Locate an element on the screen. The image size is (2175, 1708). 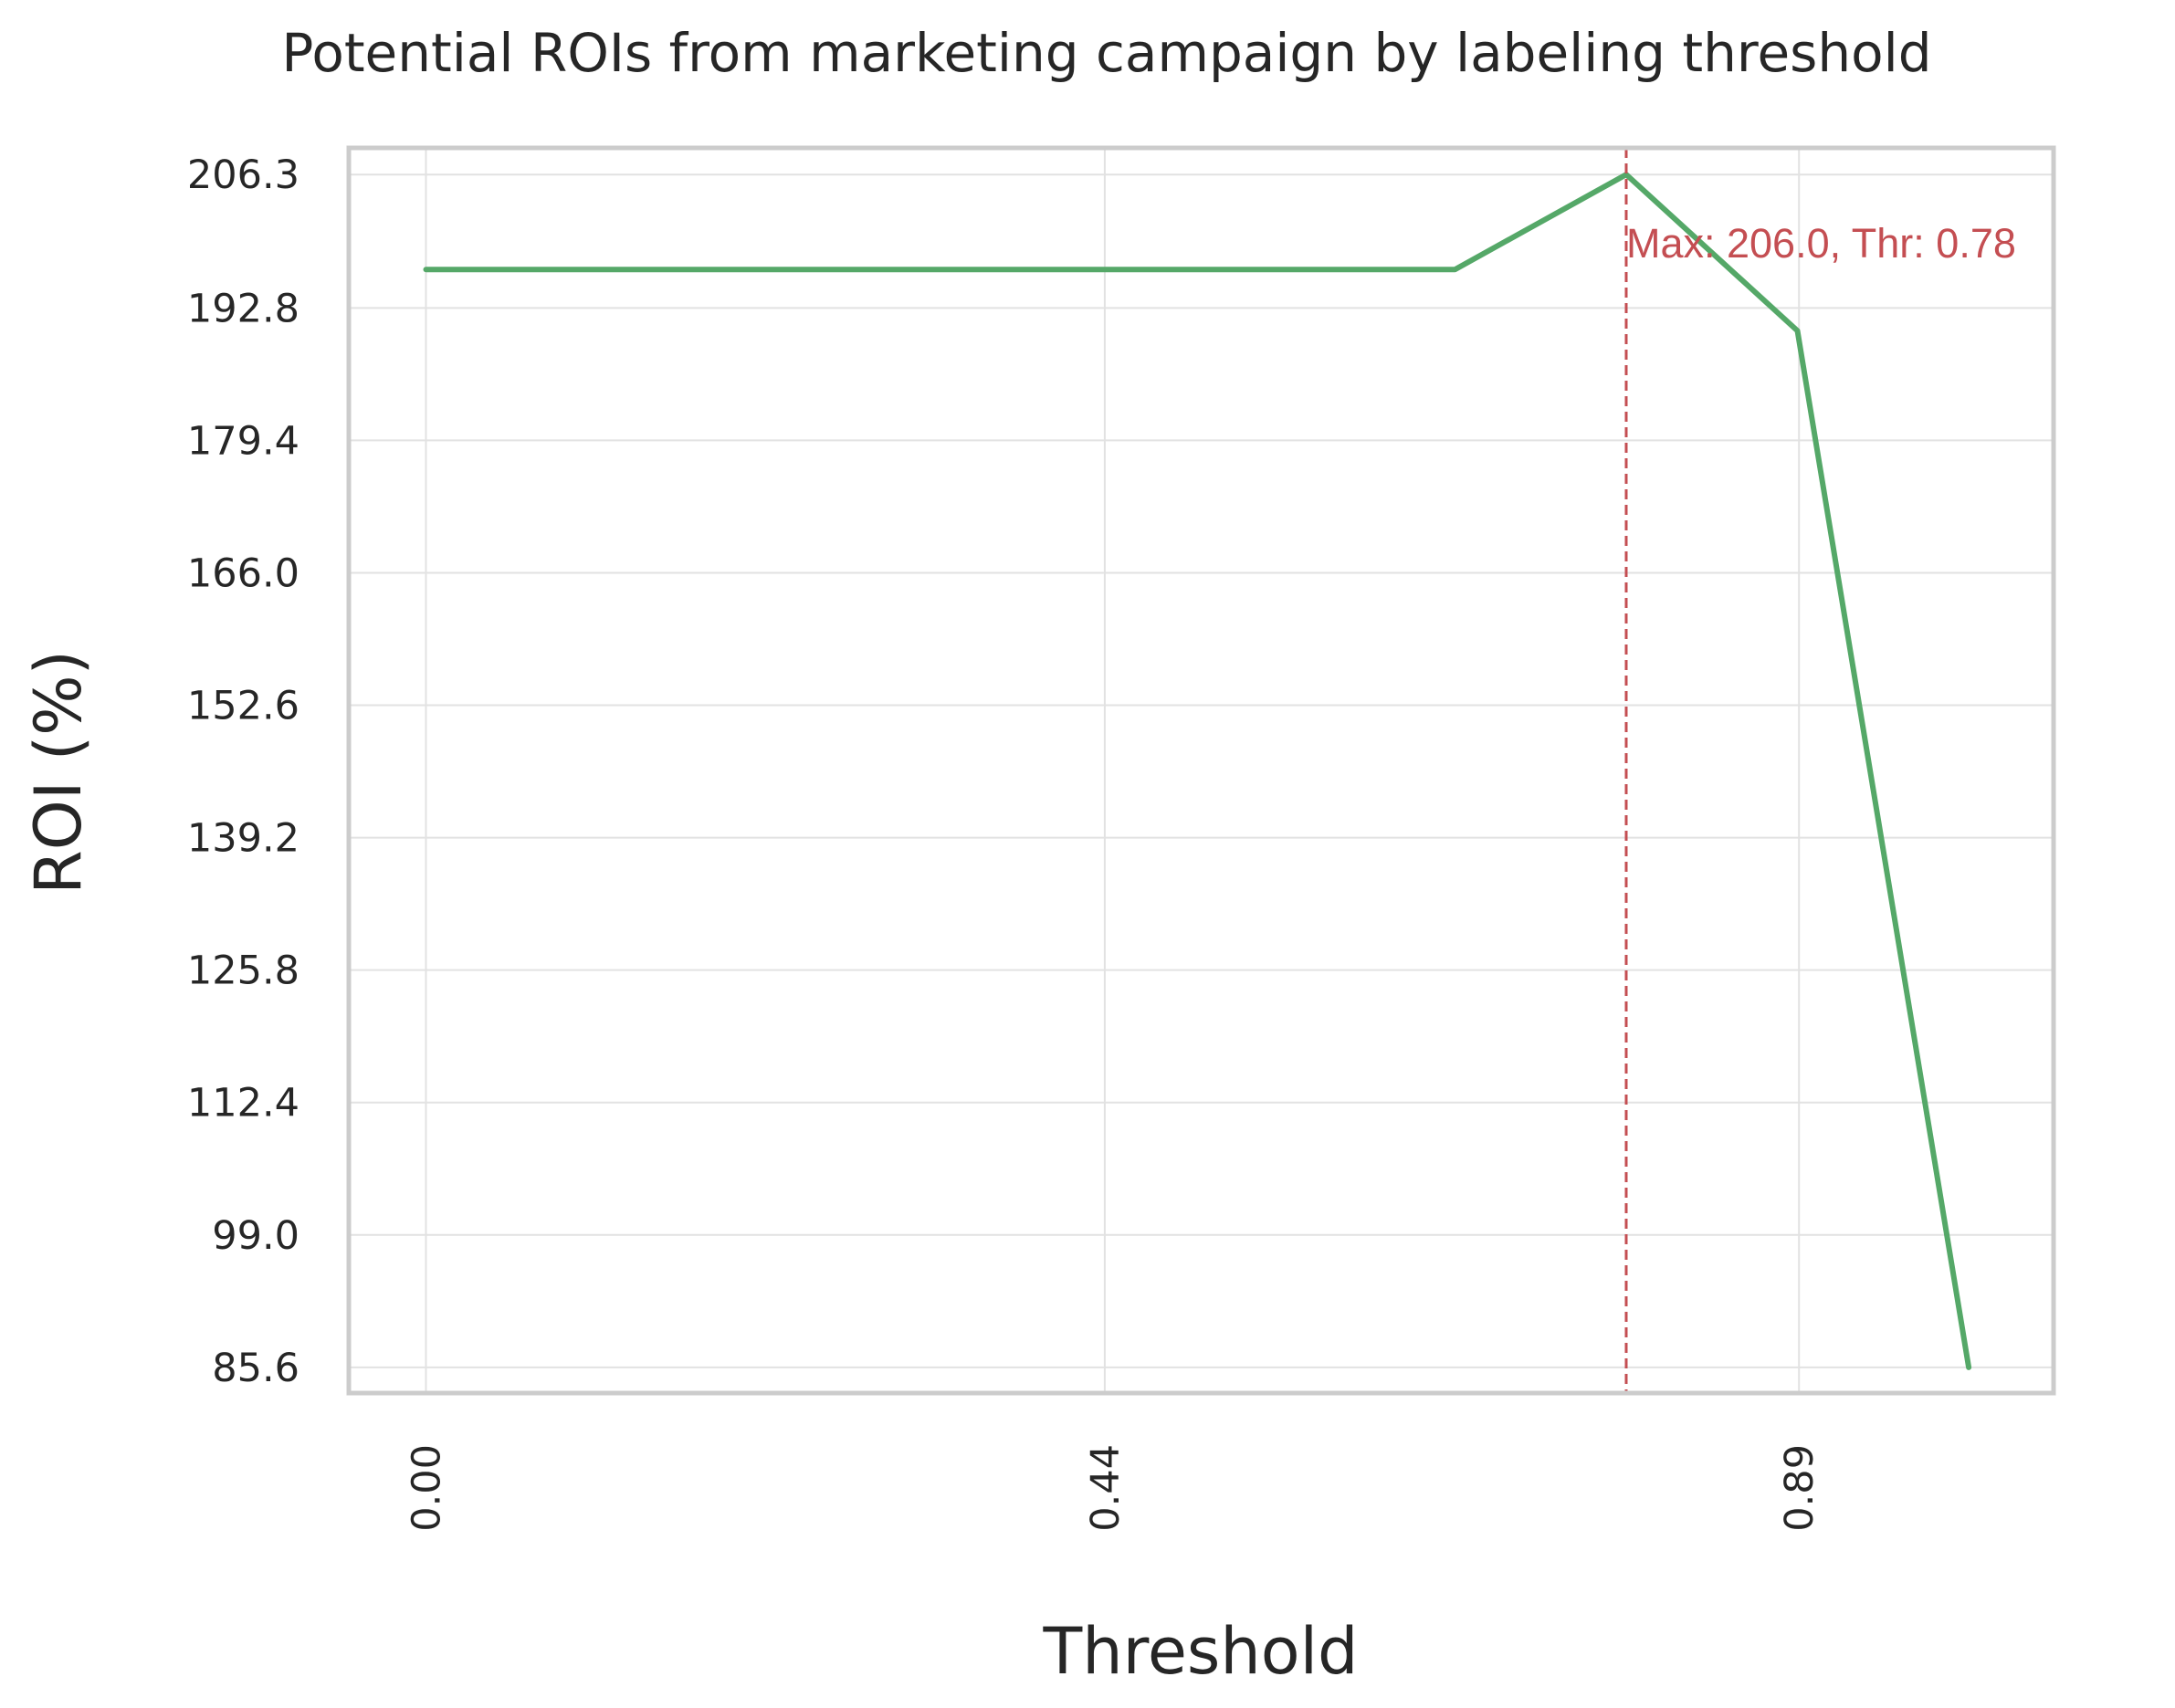
y-axis-label: ROI (%) is located at coordinates (58, 772).